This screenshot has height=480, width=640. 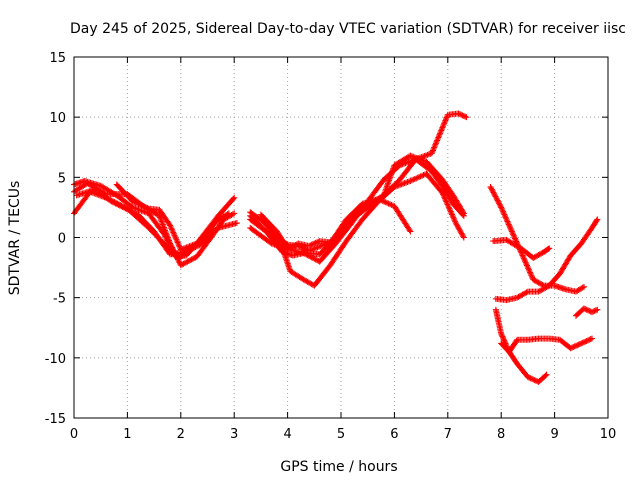 I want to click on x-tick-label: 10, so click(x=608, y=434).